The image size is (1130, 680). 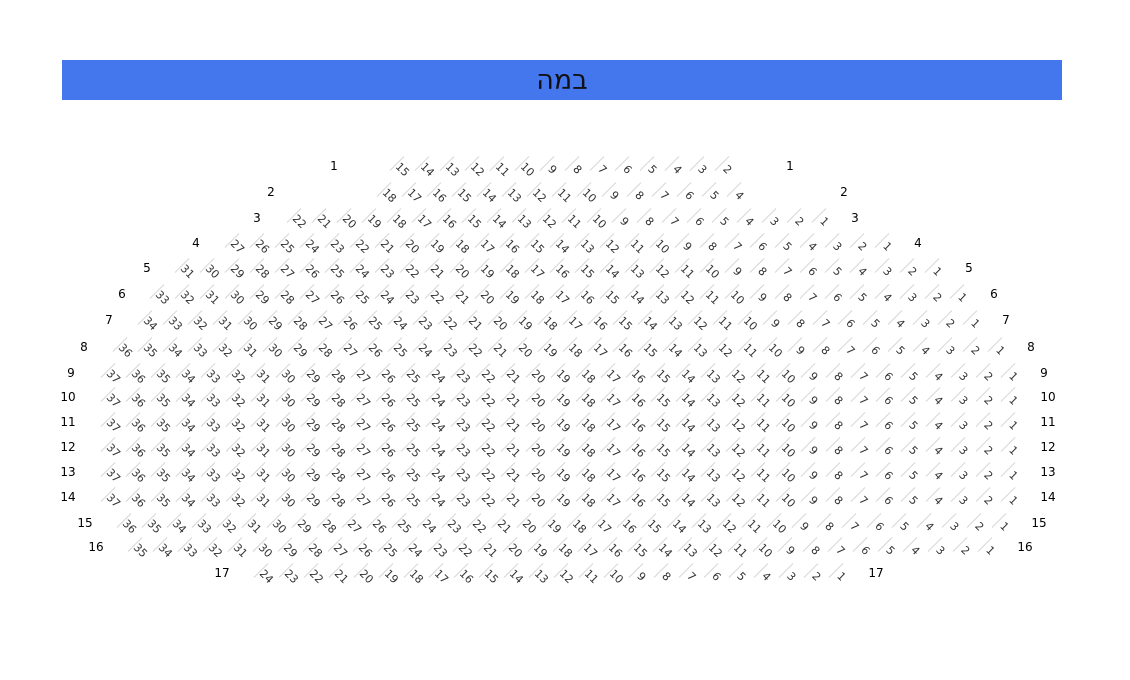 I want to click on seat-number: 27, so click(x=363, y=401).